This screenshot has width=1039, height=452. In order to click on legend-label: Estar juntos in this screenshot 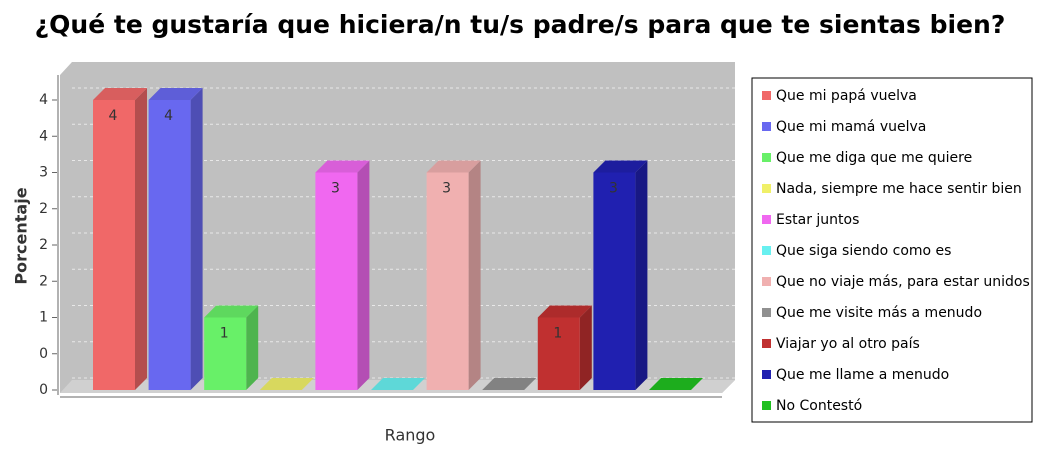, I will do `click(817, 220)`.